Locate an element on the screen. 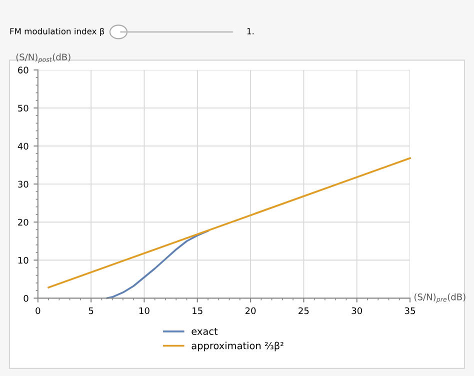  text: 1. is located at coordinates (250, 31).